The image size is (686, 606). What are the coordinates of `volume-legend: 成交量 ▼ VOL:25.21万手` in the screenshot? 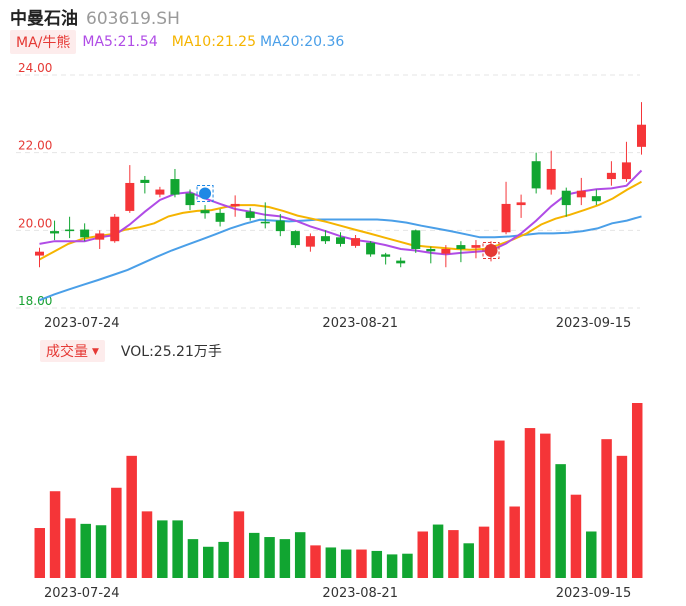 It's located at (131, 351).